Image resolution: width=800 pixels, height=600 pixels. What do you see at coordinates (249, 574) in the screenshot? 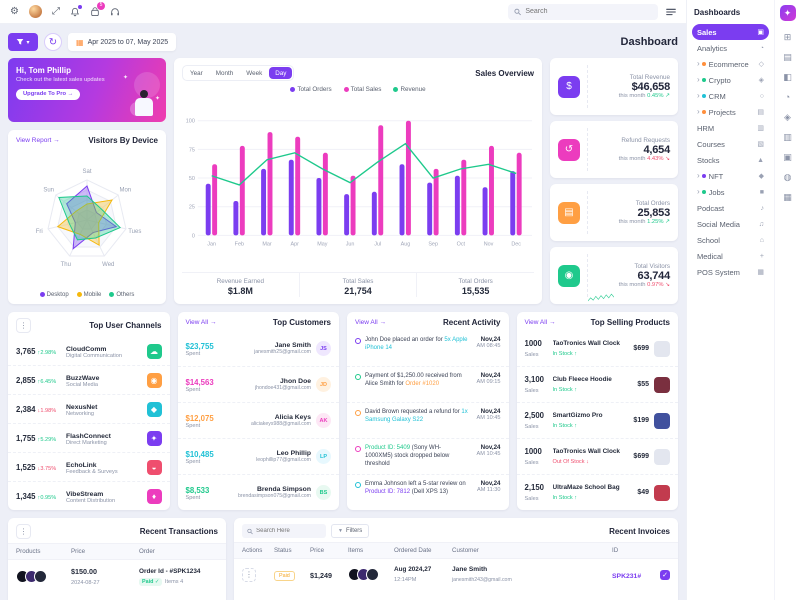
I see `row-actions-button: ⋮` at bounding box center [249, 574].